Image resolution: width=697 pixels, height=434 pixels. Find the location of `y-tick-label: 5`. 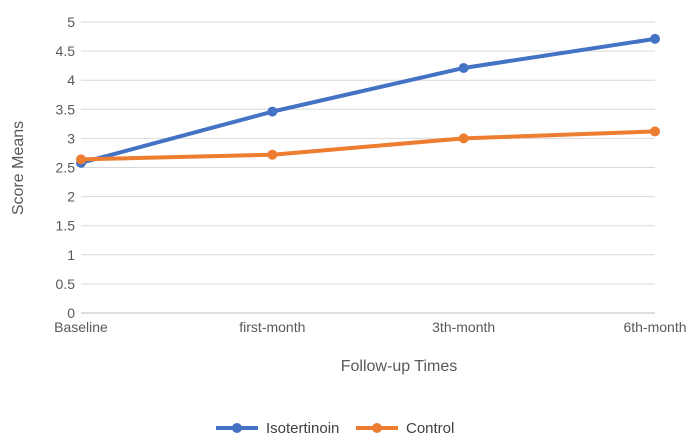

y-tick-label: 5 is located at coordinates (71, 22).